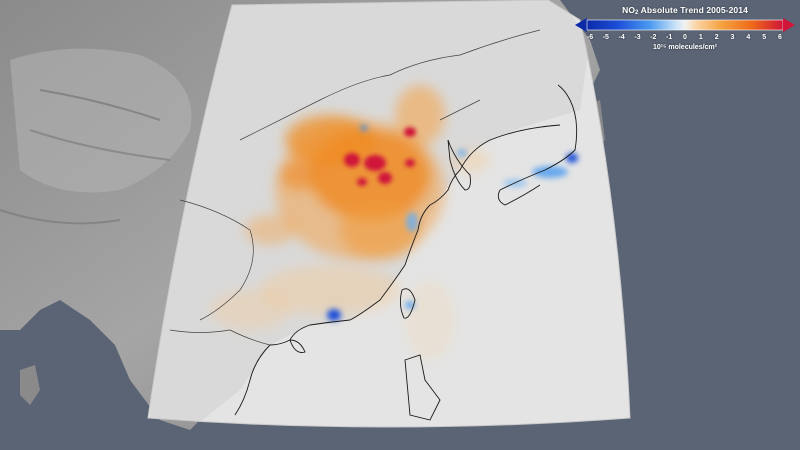 The image size is (800, 450). What do you see at coordinates (685, 10) in the screenshot?
I see `legend-title: NO2 Absolute Trend 2005-2014` at bounding box center [685, 10].